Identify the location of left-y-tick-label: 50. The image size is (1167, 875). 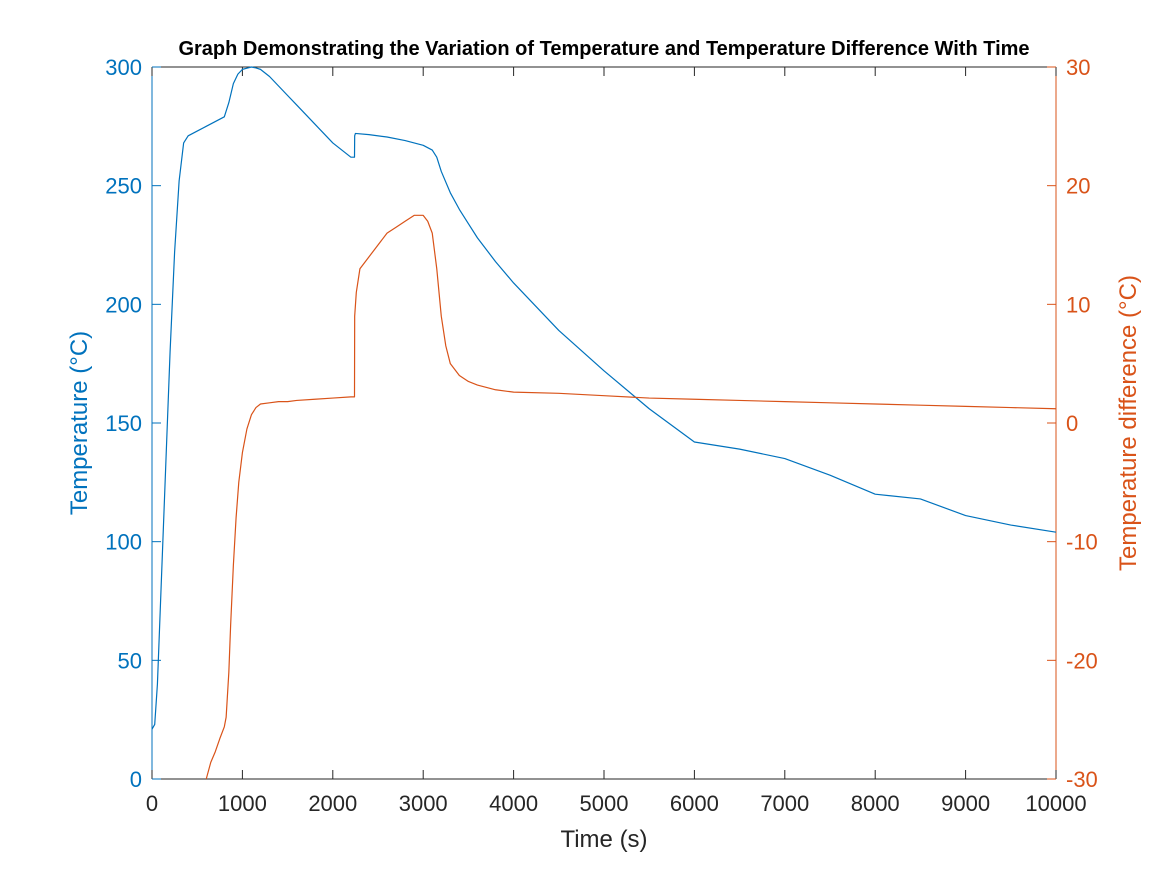
(130, 660).